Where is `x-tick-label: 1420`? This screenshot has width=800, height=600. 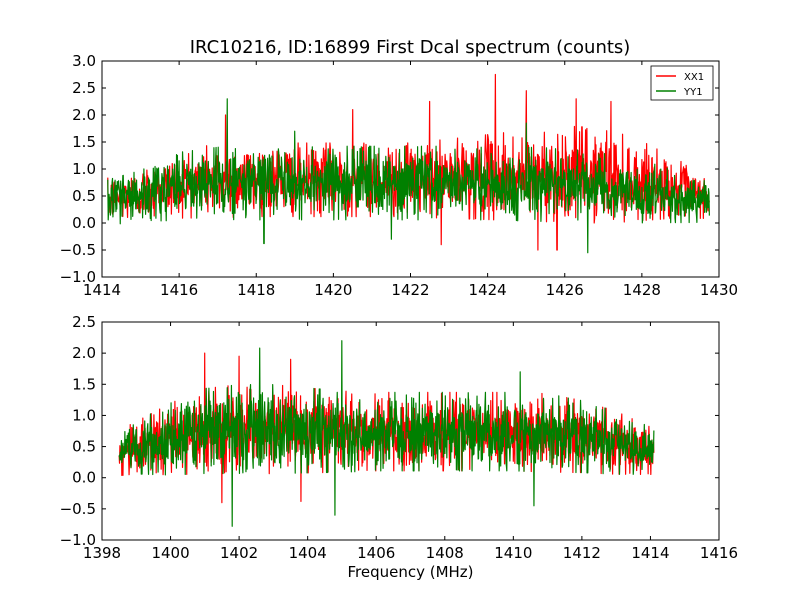
x-tick-label: 1420 is located at coordinates (333, 290).